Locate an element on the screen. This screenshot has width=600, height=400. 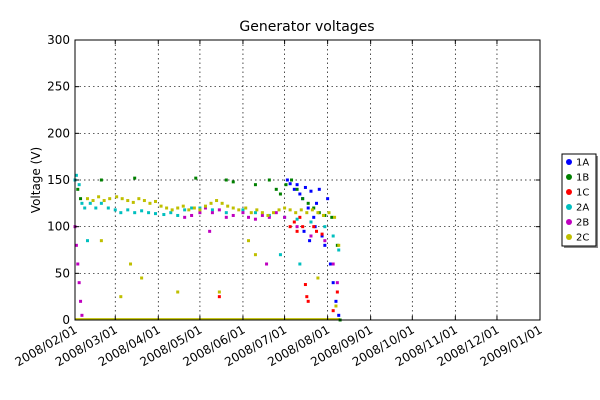
y-tick-label: 100 is located at coordinates (58, 227).